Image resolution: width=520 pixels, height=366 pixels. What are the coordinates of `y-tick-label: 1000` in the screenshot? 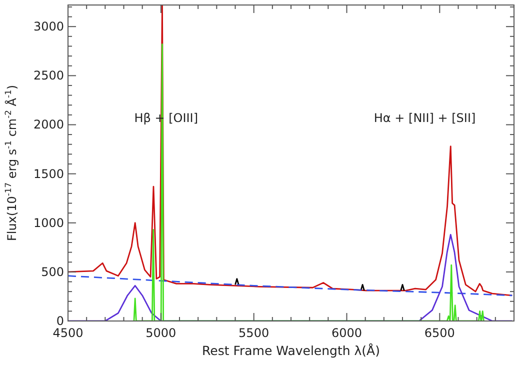 It's located at (48, 223).